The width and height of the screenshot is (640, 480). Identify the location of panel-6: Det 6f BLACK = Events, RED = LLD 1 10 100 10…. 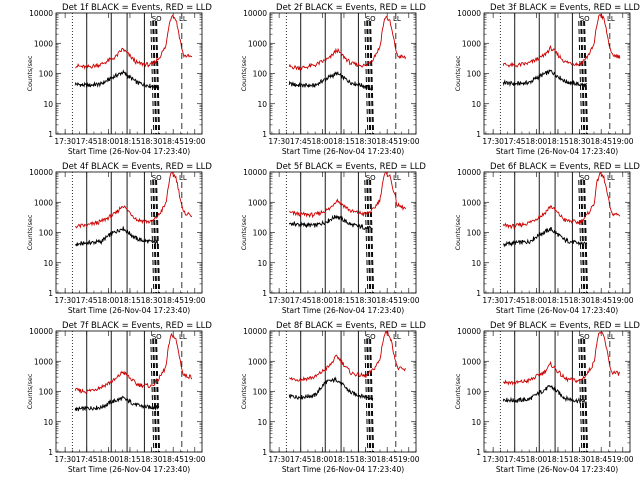
(547, 238).